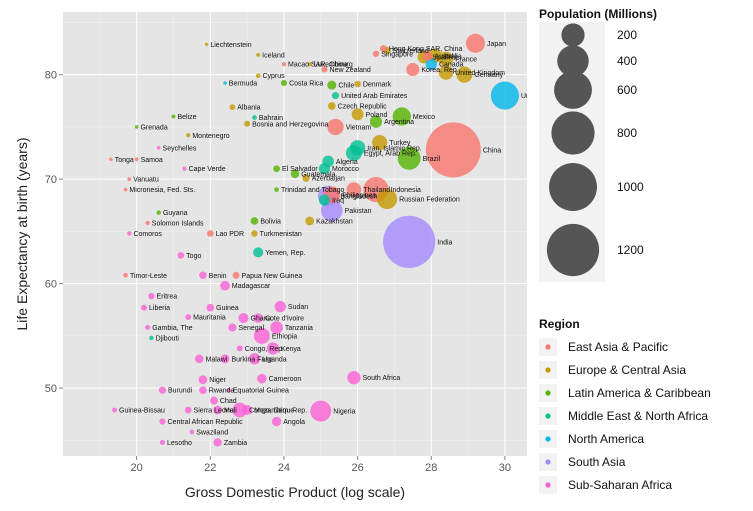  I want to click on point-label: Uganda, so click(274, 359).